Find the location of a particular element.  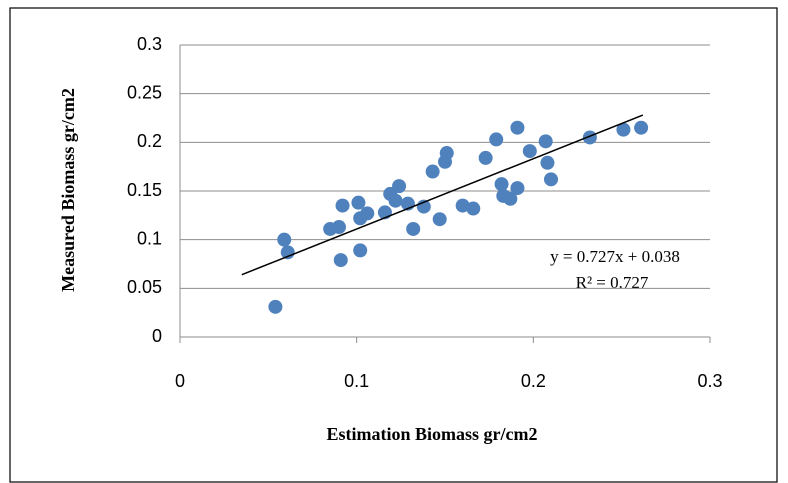

y-tick-label: 0 is located at coordinates (157, 336).